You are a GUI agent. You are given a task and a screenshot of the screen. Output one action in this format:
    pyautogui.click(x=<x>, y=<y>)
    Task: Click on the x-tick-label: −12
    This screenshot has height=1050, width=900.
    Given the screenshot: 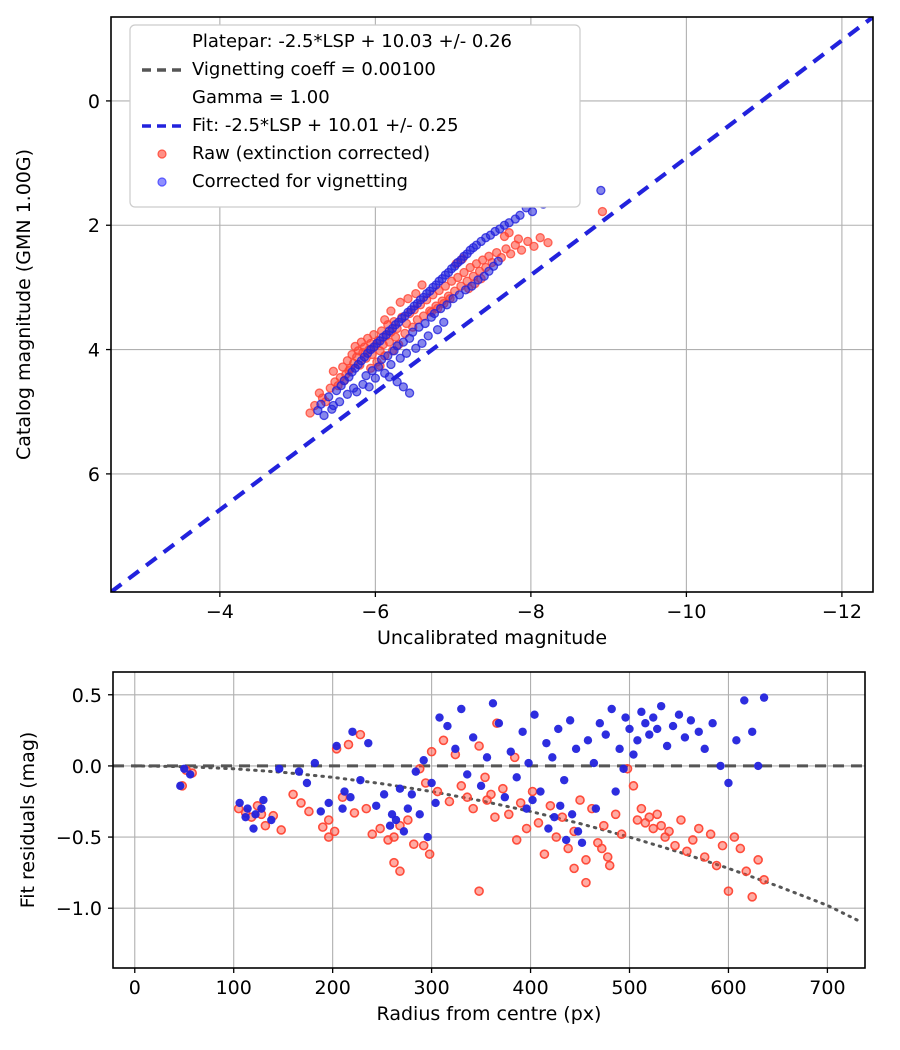 What is the action you would take?
    pyautogui.click(x=842, y=612)
    